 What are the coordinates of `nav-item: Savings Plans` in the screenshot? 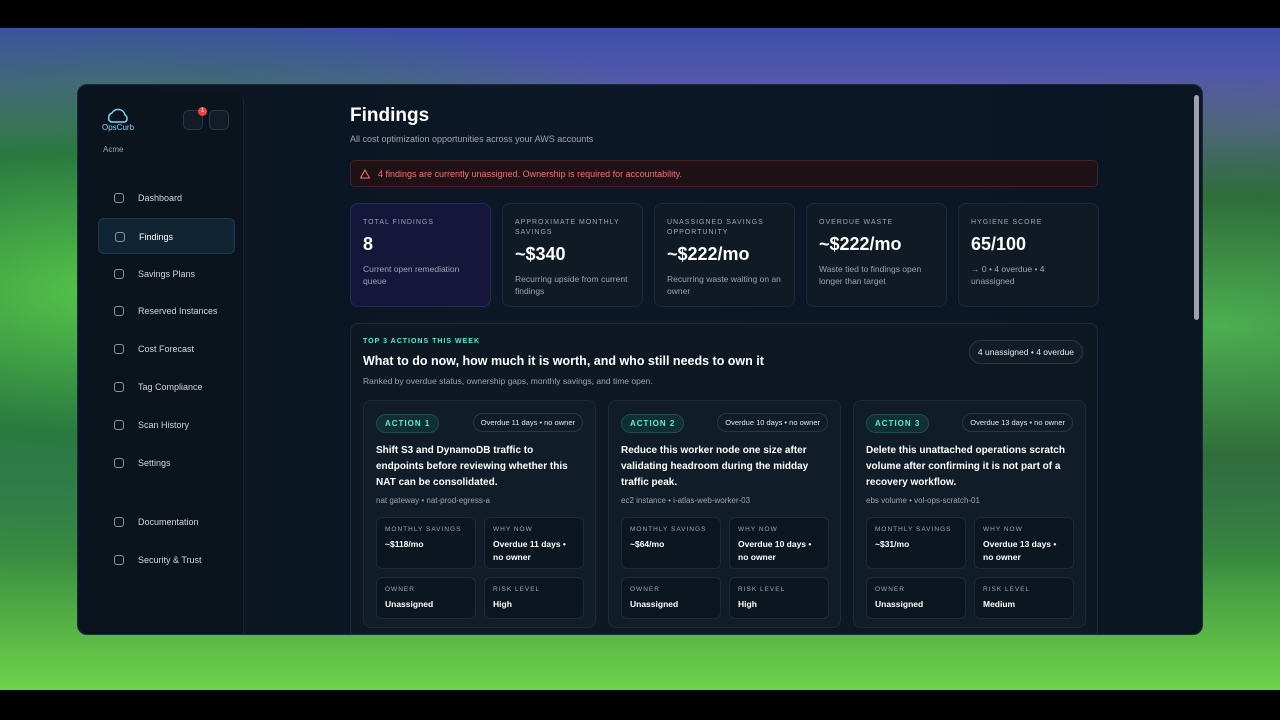 It's located at (166, 274).